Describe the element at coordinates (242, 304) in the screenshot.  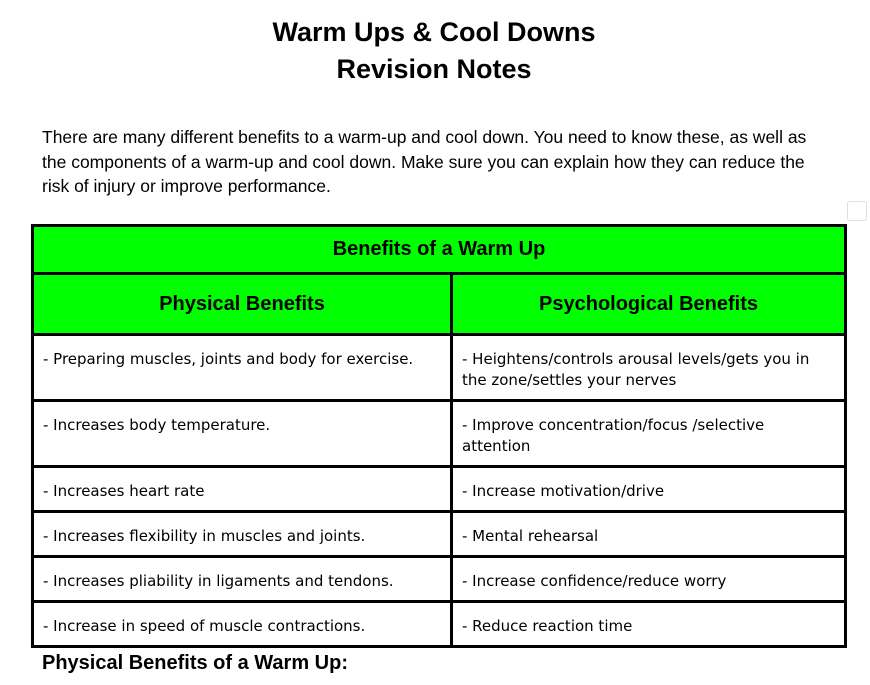
I see `column-header: Physical Benefits` at that location.